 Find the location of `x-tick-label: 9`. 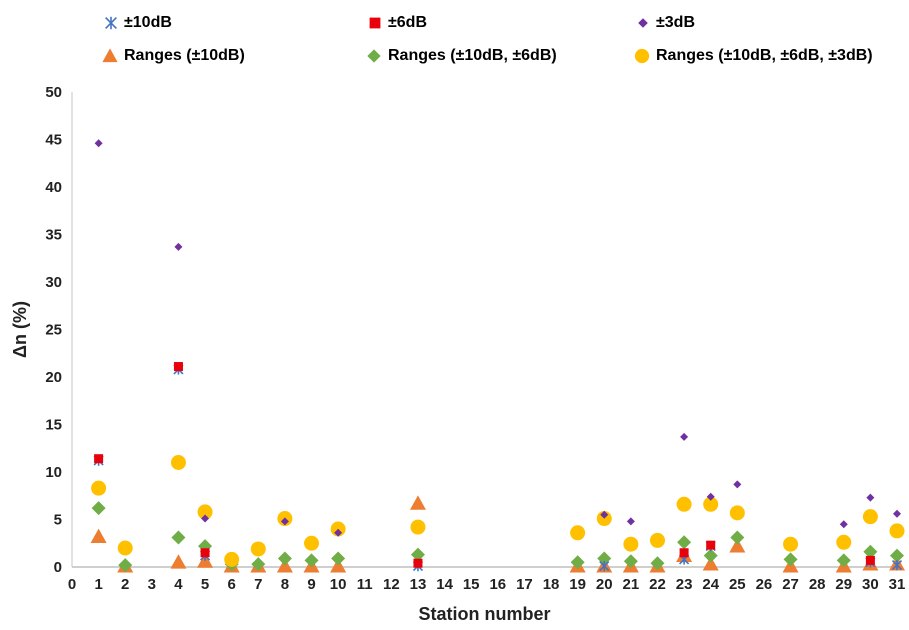

x-tick-label: 9 is located at coordinates (311, 584).